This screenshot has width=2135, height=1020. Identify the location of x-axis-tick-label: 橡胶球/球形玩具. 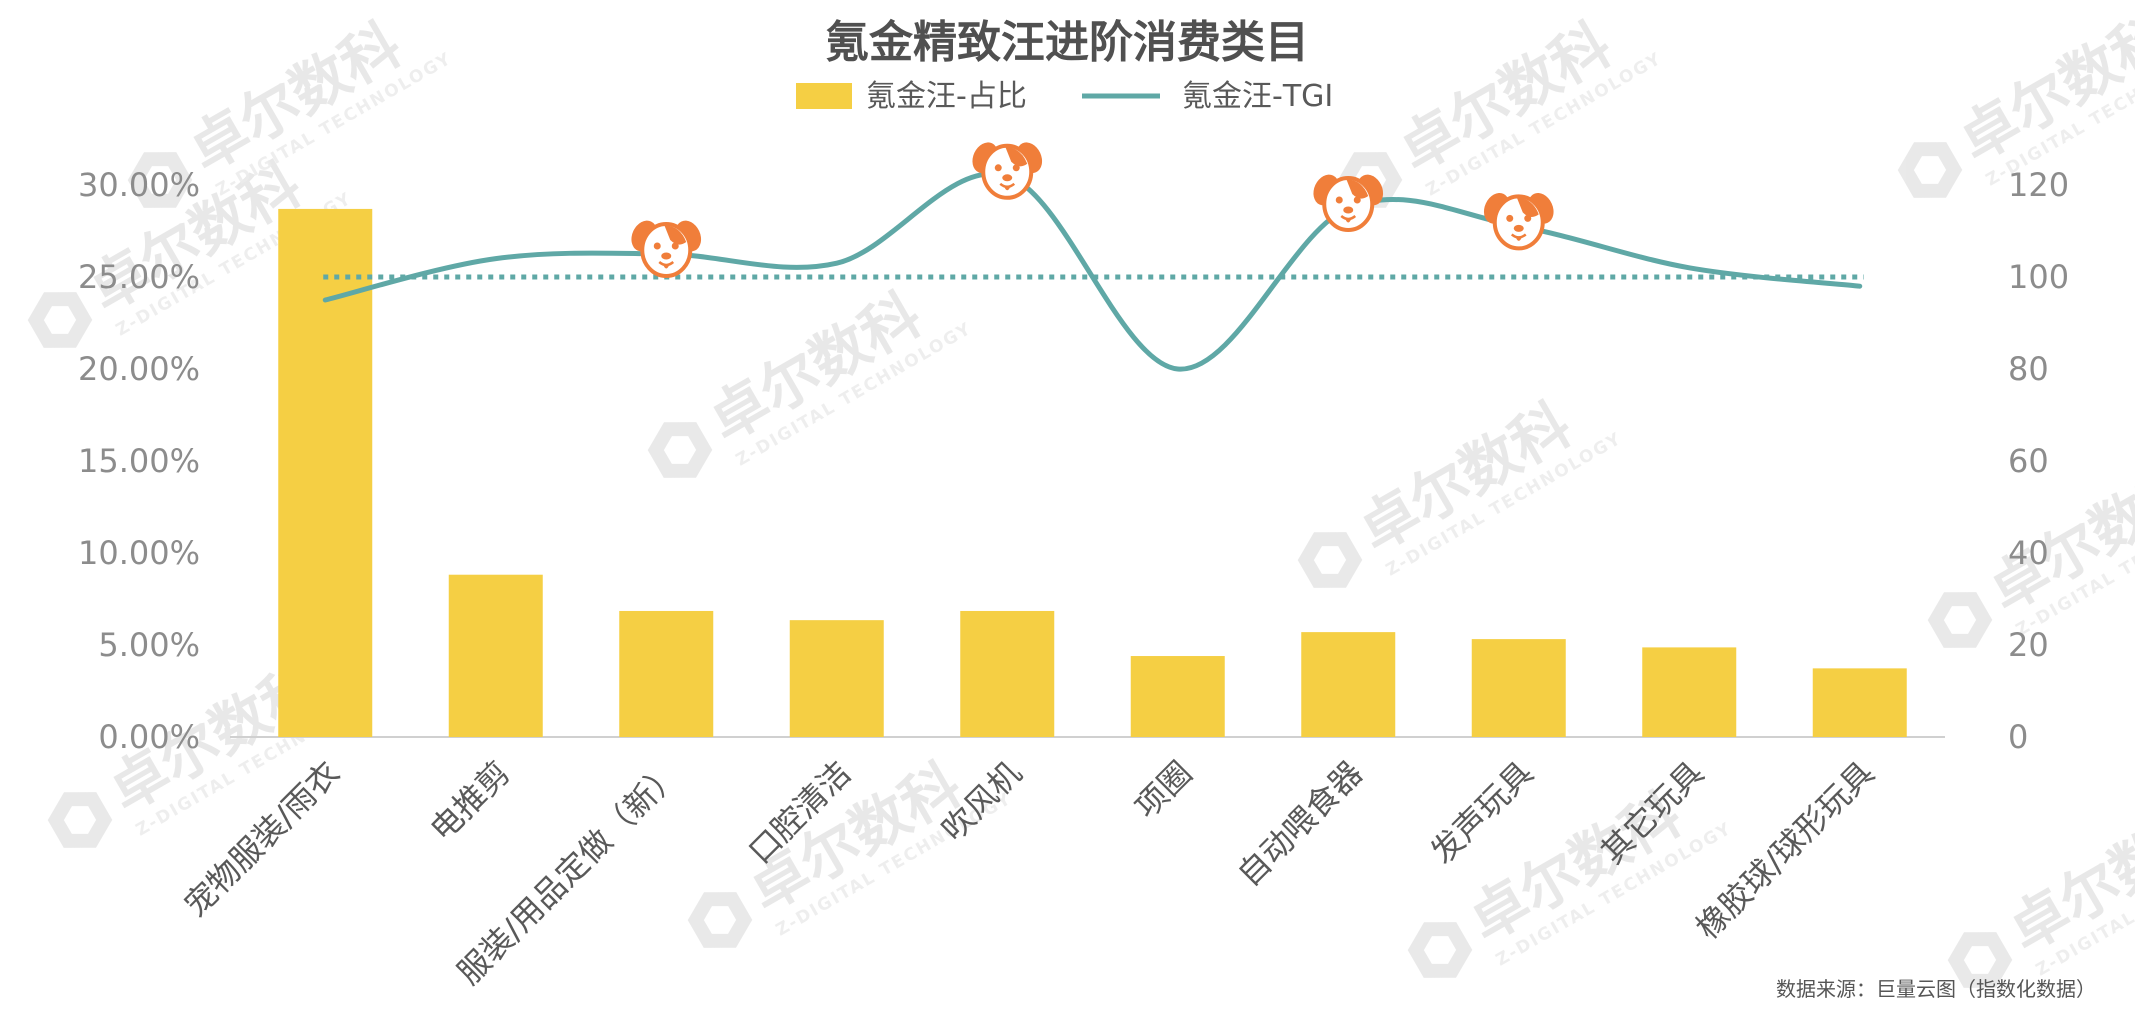
(1785, 850).